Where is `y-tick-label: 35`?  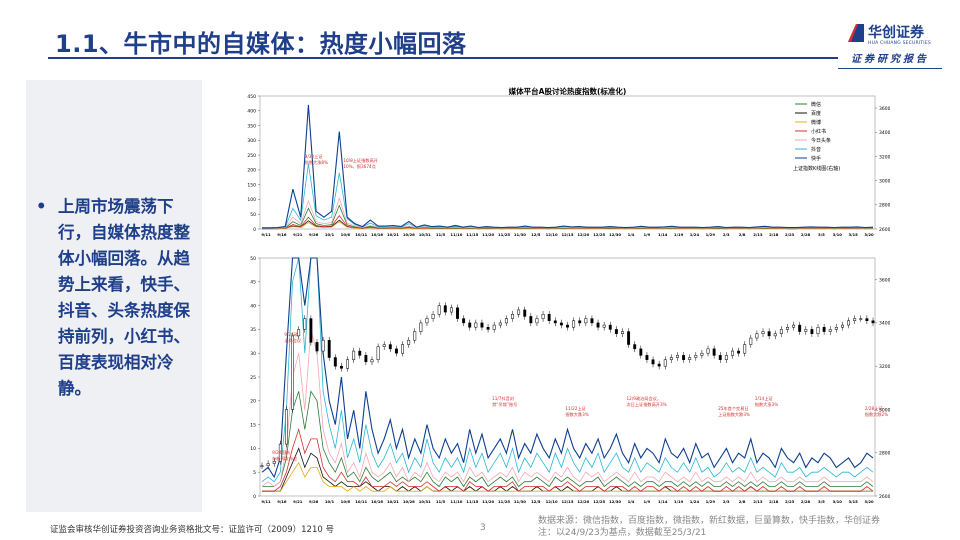
y-tick-label: 35 is located at coordinates (253, 330).